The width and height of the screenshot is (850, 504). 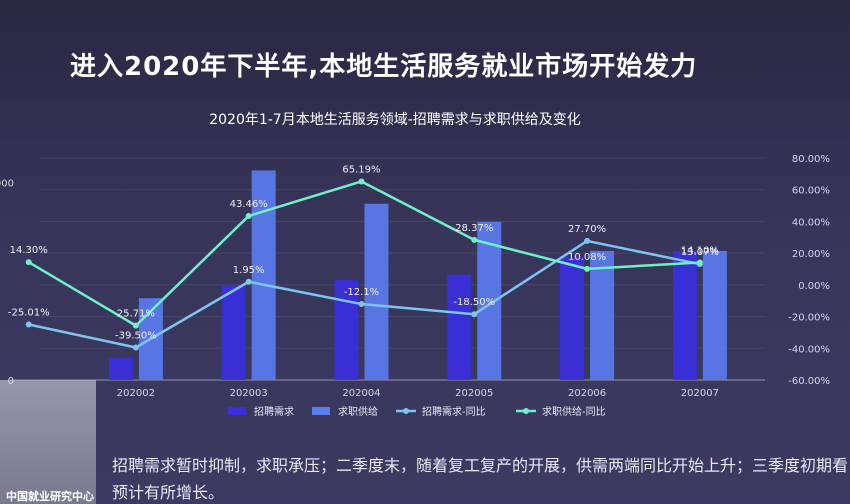 What do you see at coordinates (384, 67) in the screenshot?
I see `headline: 进入2020年下半年,本地生活服务就业市场开始发力` at bounding box center [384, 67].